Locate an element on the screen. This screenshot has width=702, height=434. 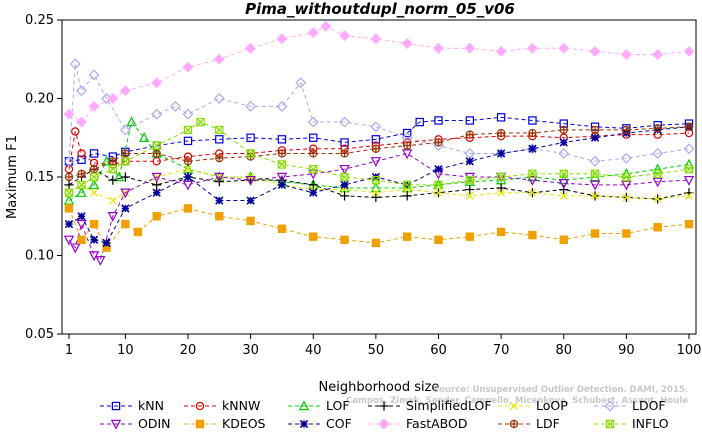
series-line-inflo is located at coordinates (379, 157).